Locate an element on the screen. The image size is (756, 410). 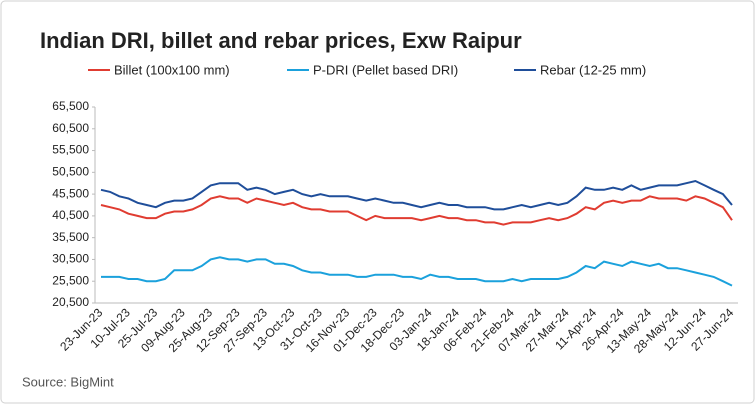
y-tick-label: 55,500 is located at coordinates (70, 150).